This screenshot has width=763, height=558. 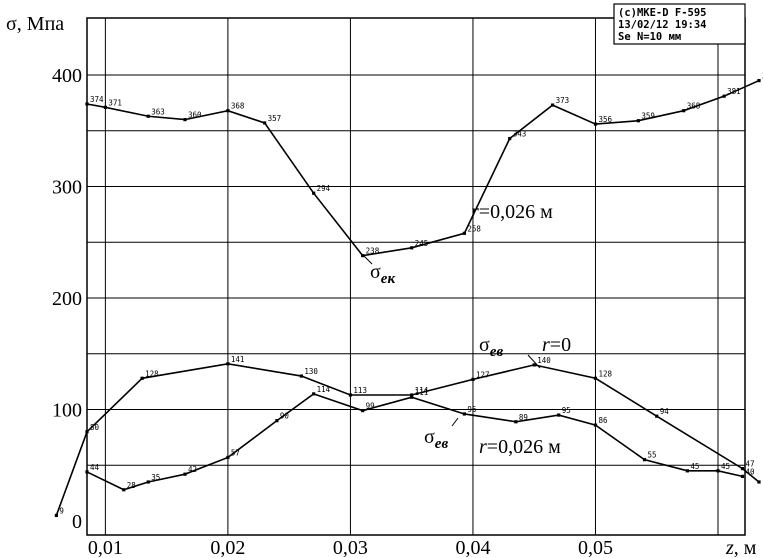 What do you see at coordinates (472, 547) in the screenshot?
I see `x-tick-label-3: 0,04` at bounding box center [472, 547].